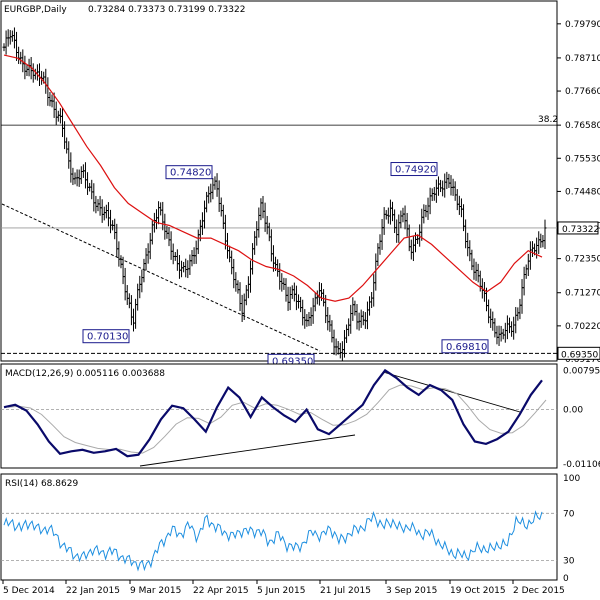 This screenshot has width=600, height=600. What do you see at coordinates (582, 126) in the screenshot?
I see `price-tick-label-3: 0.76580` at bounding box center [582, 126].